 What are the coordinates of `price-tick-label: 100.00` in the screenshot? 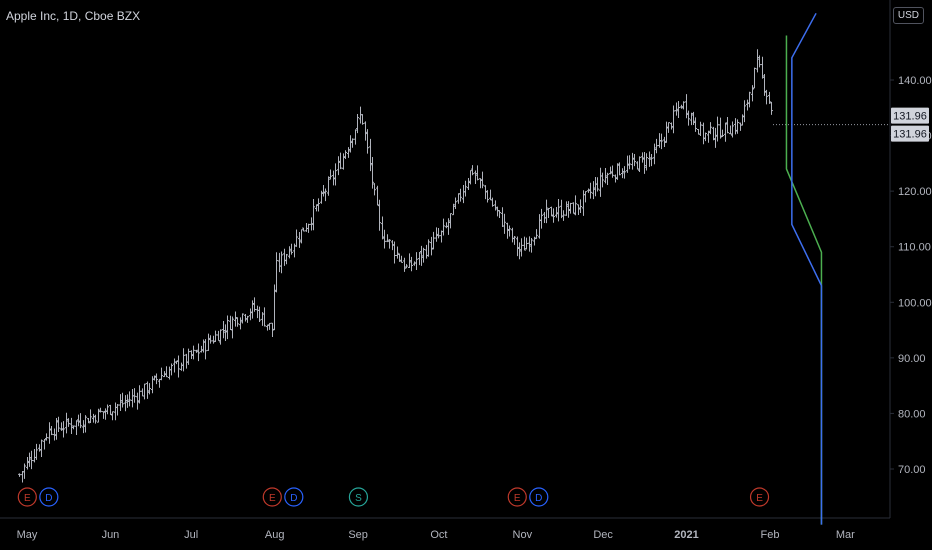 It's located at (915, 303).